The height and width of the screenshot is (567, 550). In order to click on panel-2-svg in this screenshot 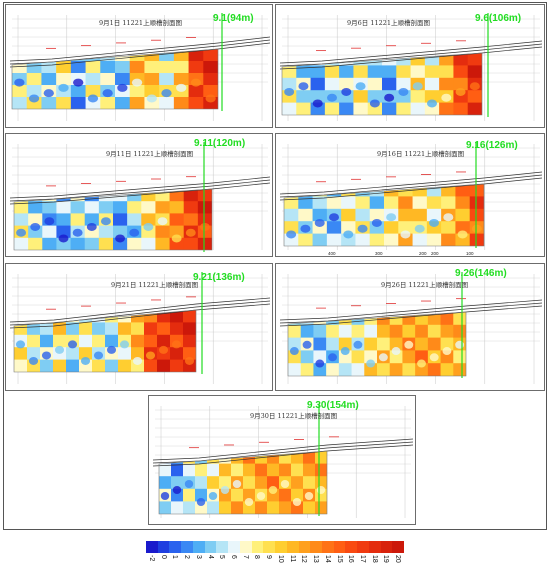, I will do `click(411, 67)`.